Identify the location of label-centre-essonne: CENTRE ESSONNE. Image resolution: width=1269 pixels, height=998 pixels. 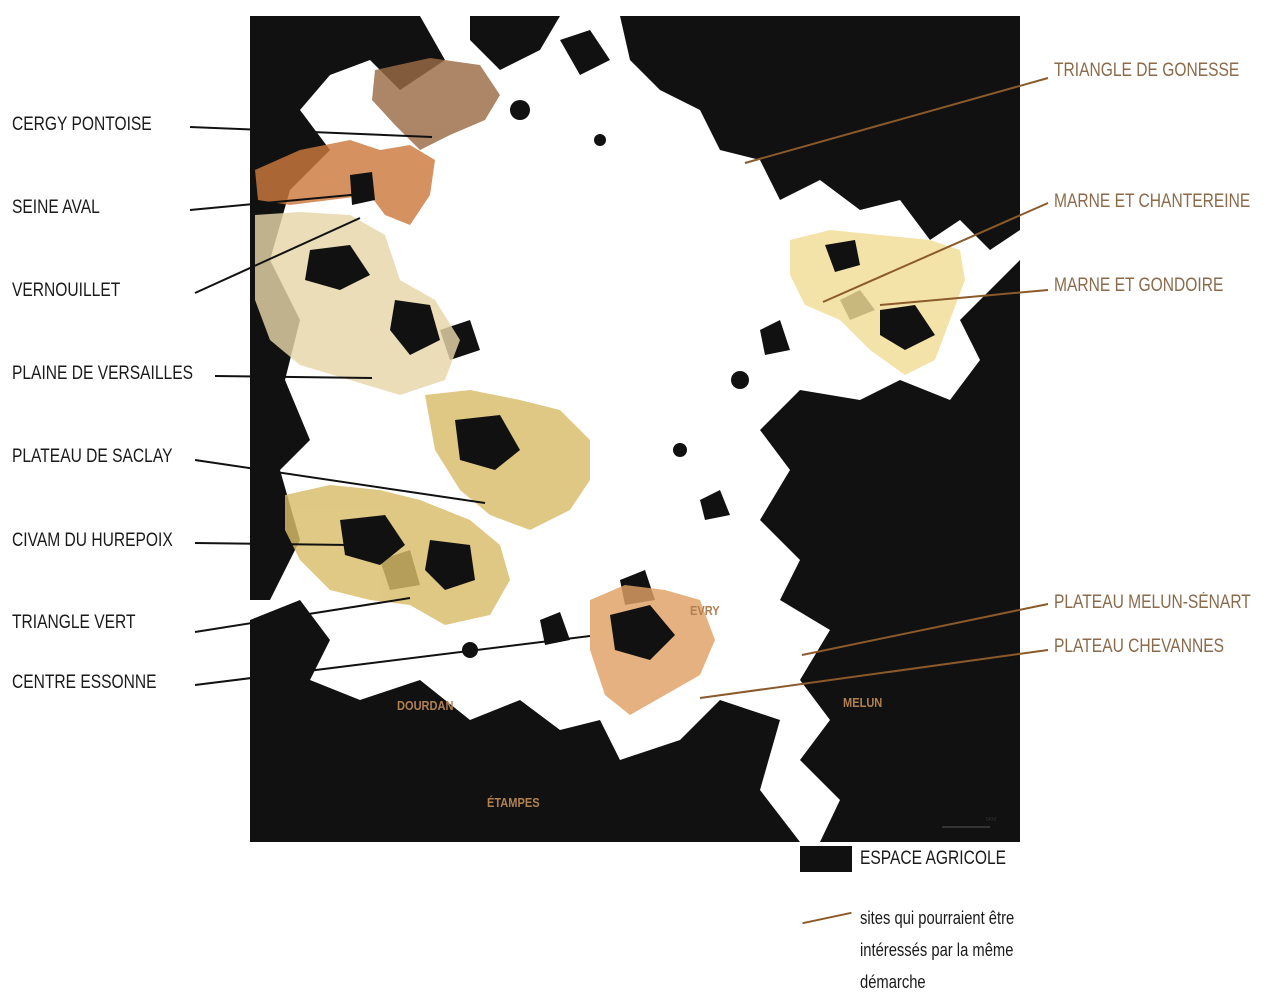
(84, 682).